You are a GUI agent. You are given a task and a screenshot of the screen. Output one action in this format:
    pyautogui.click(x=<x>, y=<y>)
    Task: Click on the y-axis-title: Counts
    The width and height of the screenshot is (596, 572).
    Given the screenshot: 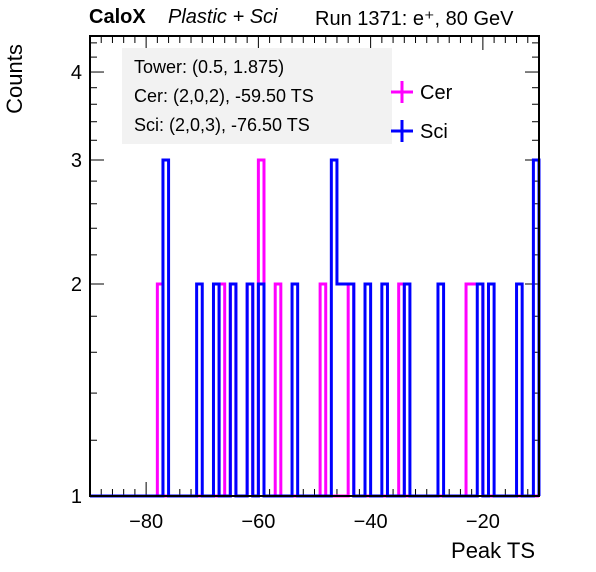 What is the action you would take?
    pyautogui.click(x=14, y=79)
    